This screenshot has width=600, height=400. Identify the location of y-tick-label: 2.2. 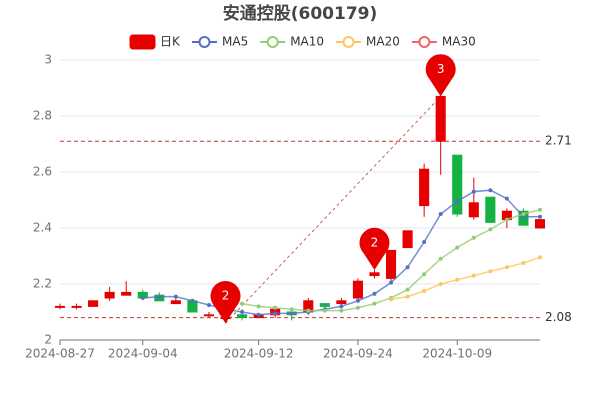
(42, 284).